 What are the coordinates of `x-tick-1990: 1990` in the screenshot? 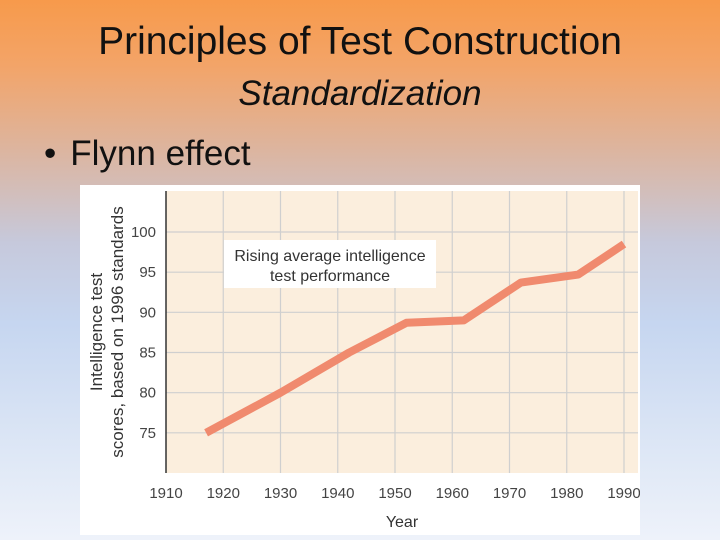 It's located at (623, 493).